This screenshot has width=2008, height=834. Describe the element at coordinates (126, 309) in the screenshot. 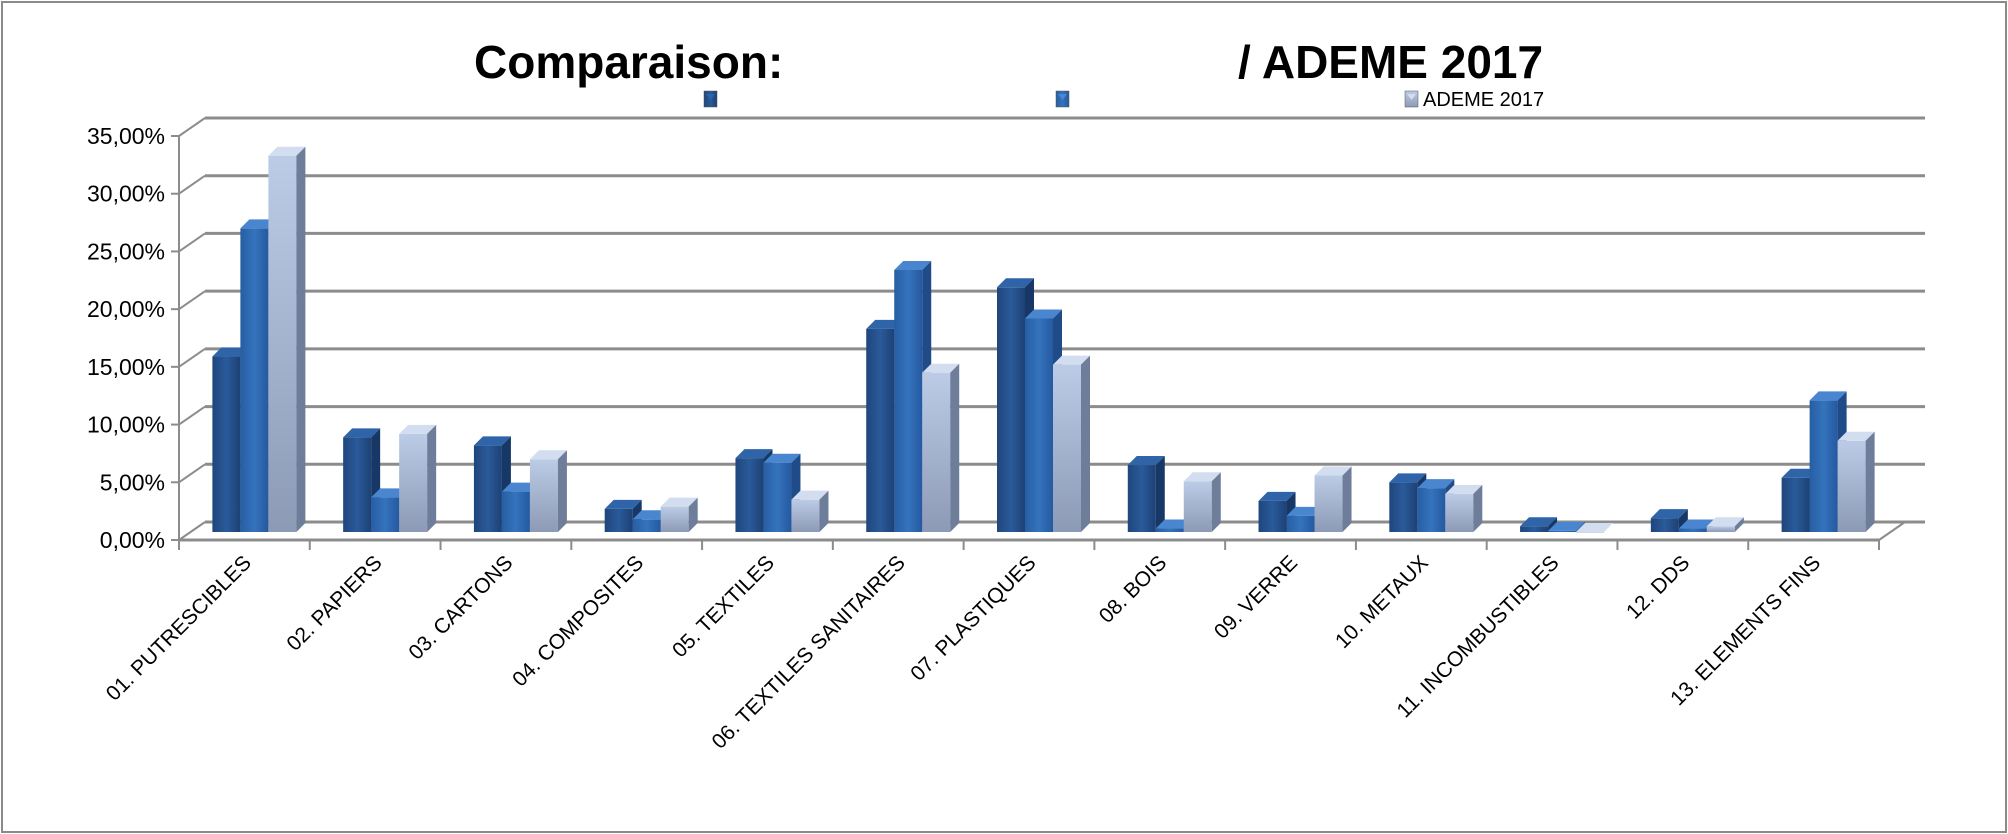

I see `y-tick-label: 20,00%` at that location.